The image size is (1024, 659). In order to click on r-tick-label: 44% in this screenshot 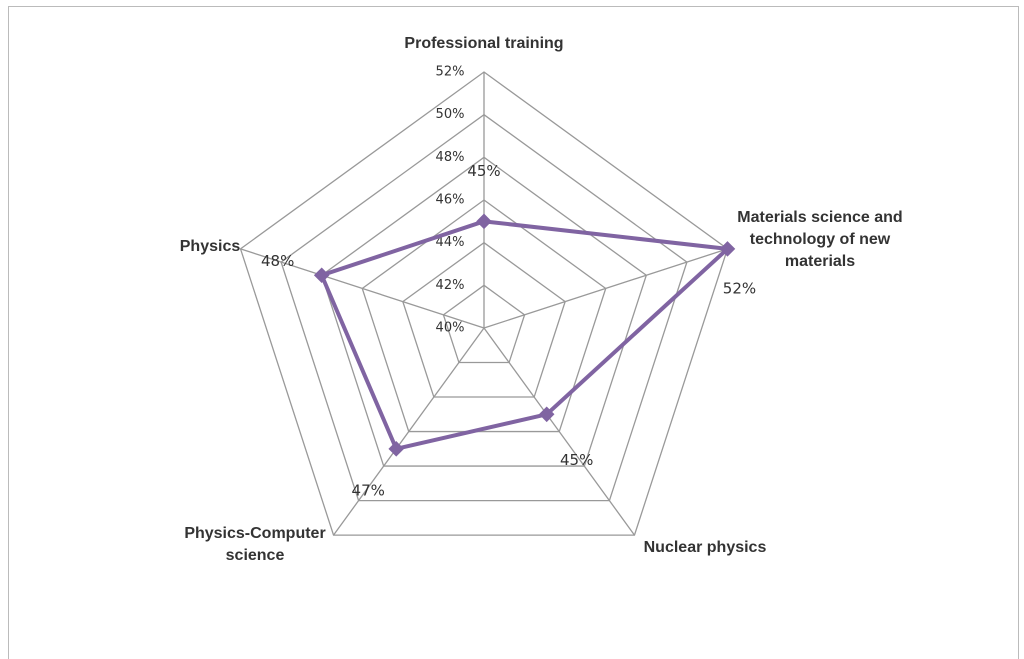, I will do `click(450, 242)`.